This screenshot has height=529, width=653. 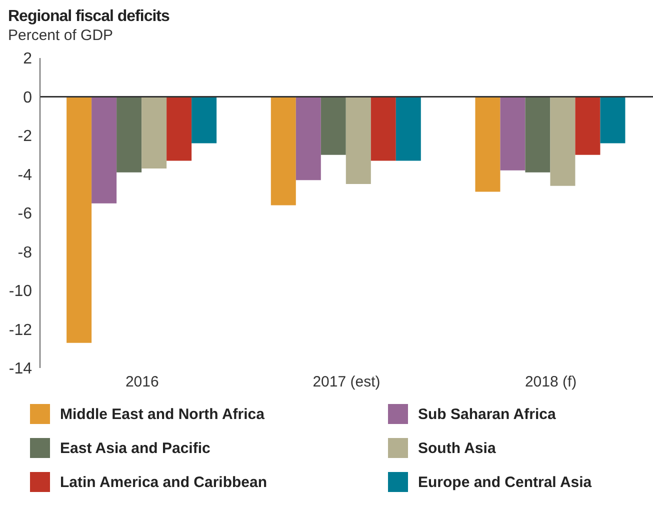 What do you see at coordinates (162, 414) in the screenshot?
I see `legend-label: Middle East and North Africa` at bounding box center [162, 414].